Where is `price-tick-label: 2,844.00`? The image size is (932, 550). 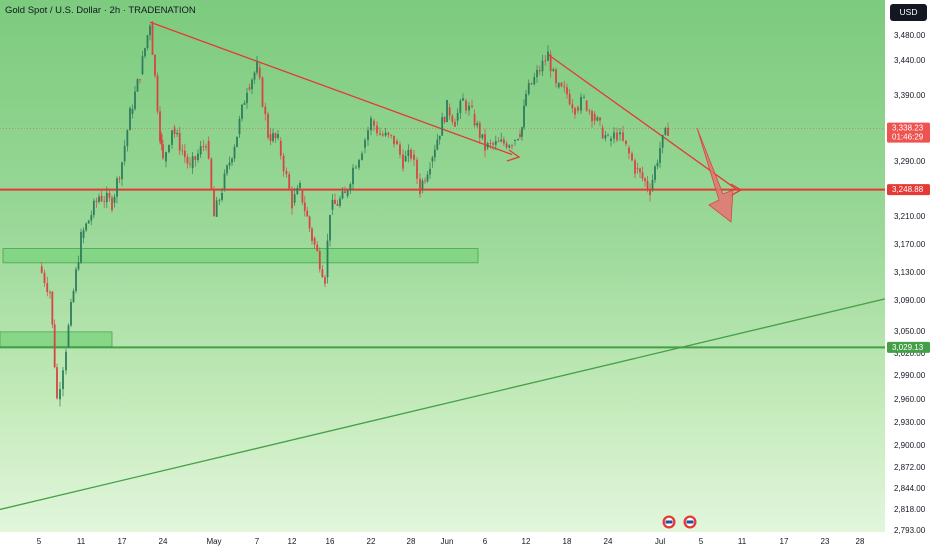
price-tick-label: 2,844.00 is located at coordinates (910, 488).